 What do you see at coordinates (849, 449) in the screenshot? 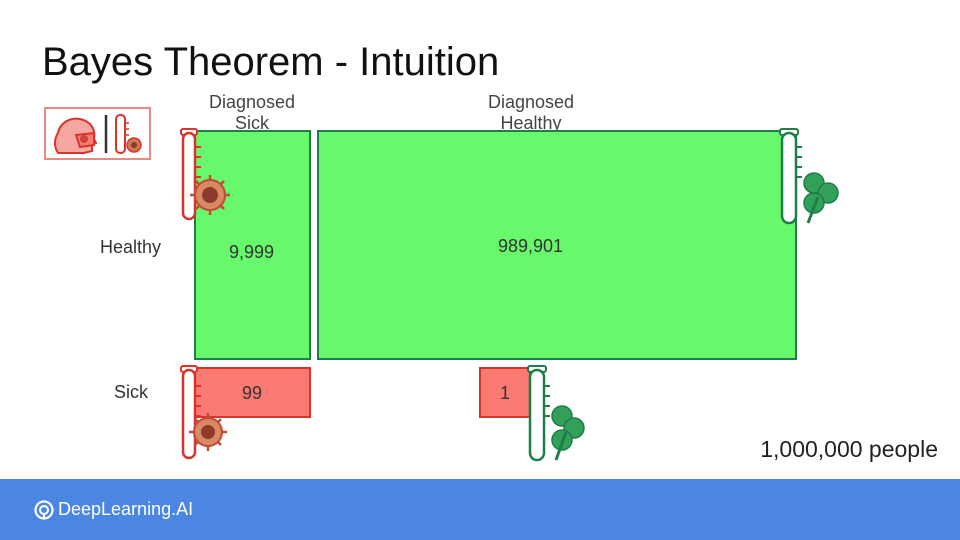
I see `population-label: 1,000,000 people` at bounding box center [849, 449].